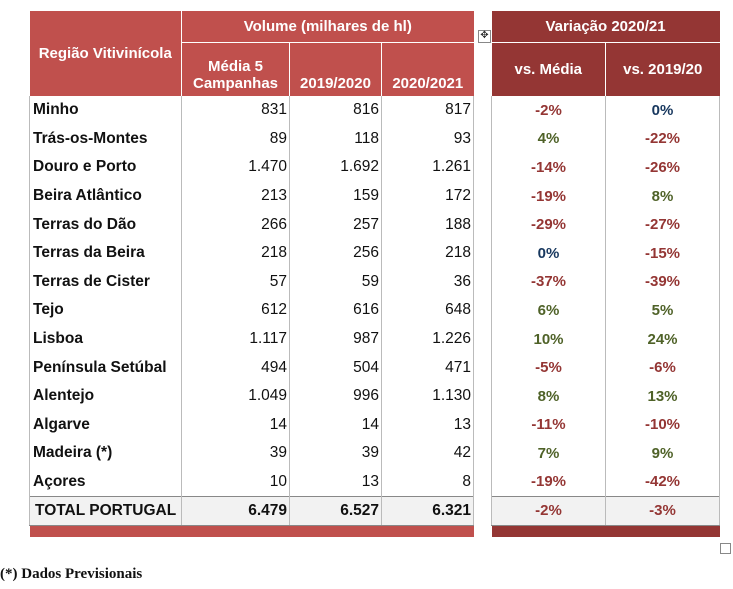 This screenshot has height=589, width=733. Describe the element at coordinates (428, 396) in the screenshot. I see `value-2020-2021: 1.130` at that location.